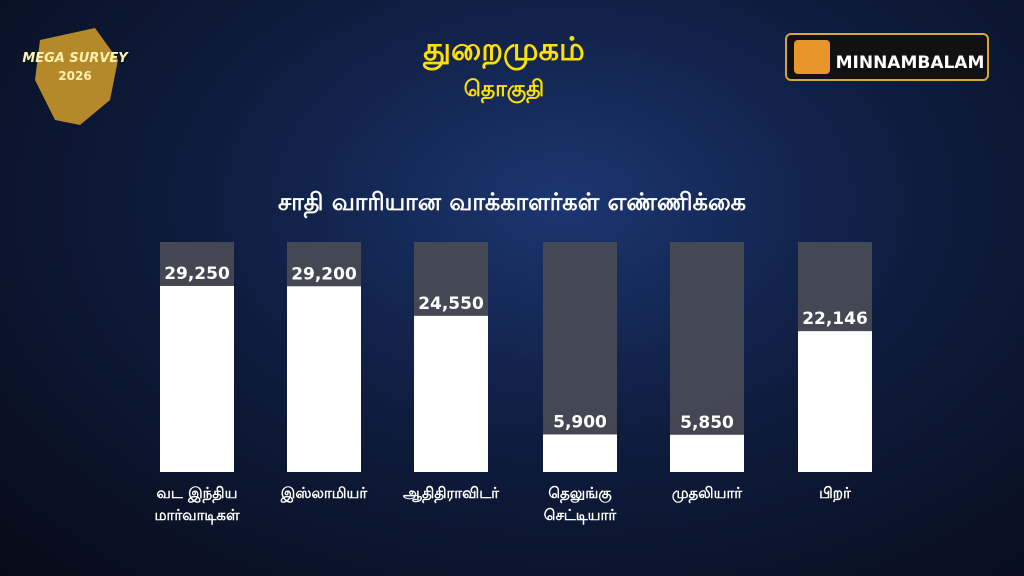  I want to click on category-label: தெலுங்கு செட்டியார், so click(580, 504).